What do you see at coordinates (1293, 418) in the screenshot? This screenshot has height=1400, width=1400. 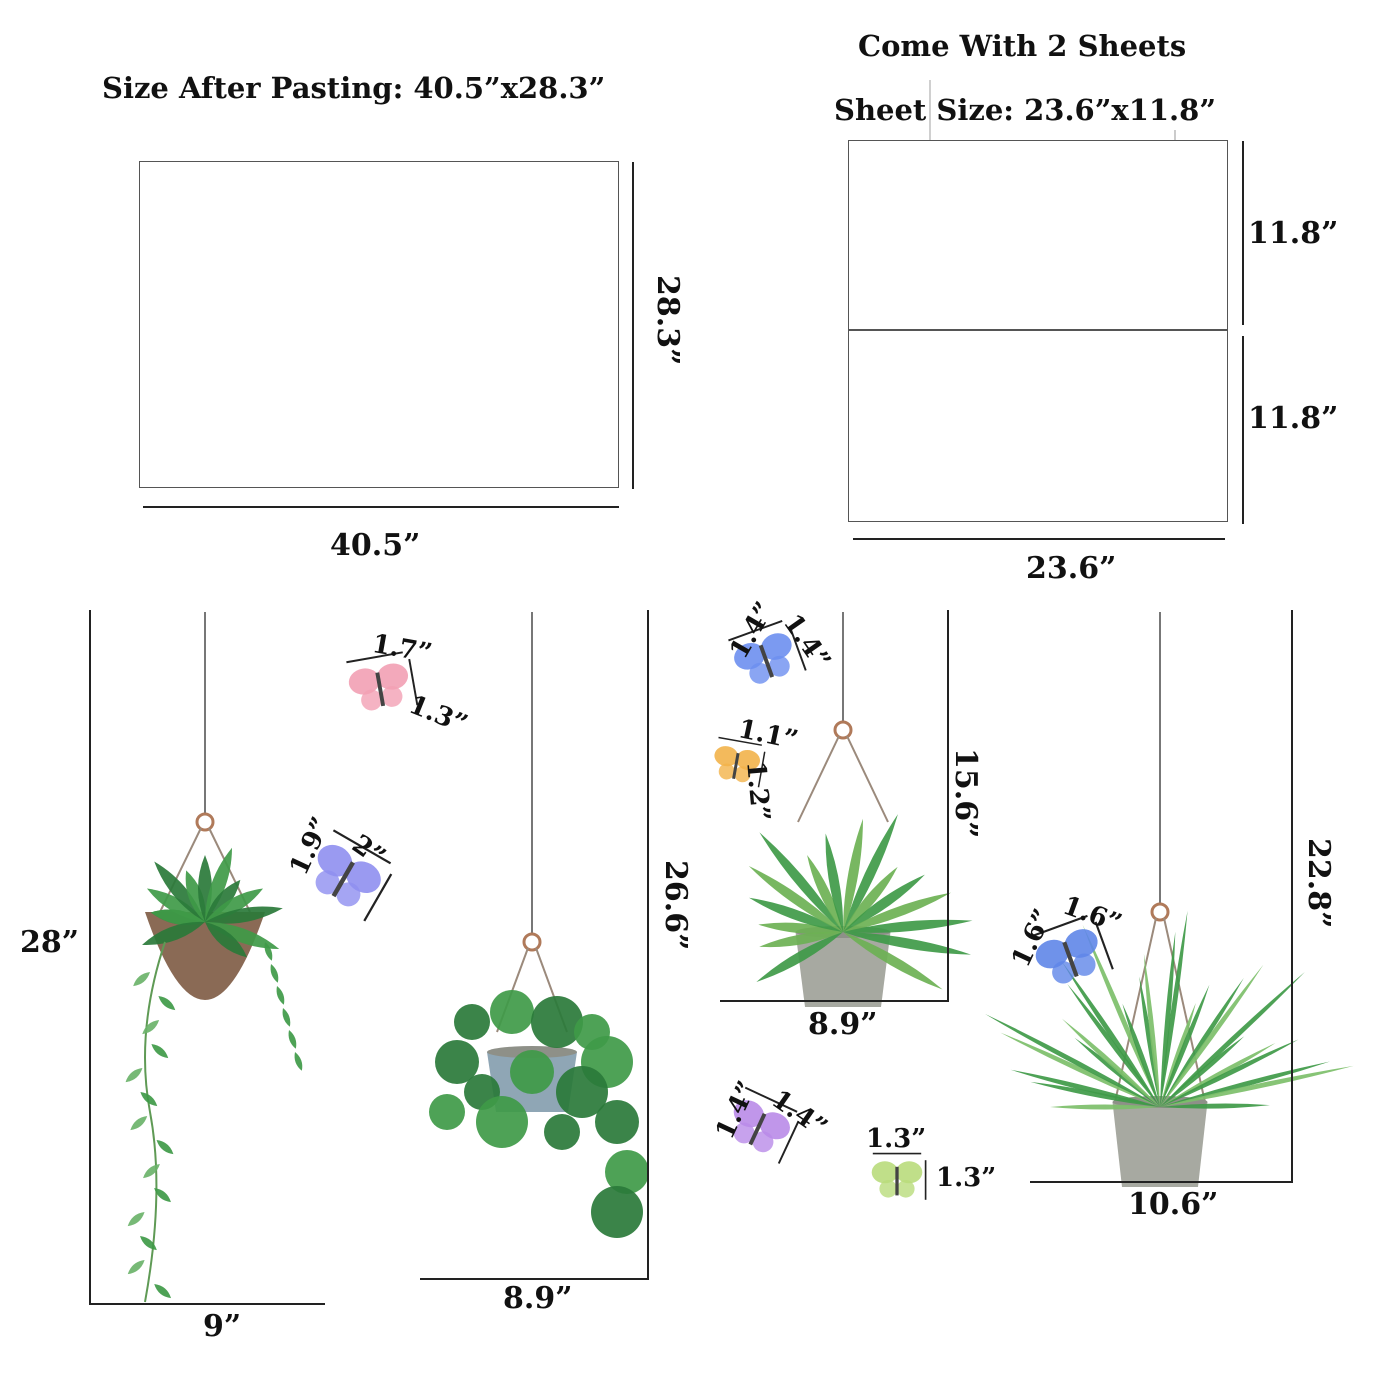 I see `sheet-2-height-label: 11.8”` at bounding box center [1293, 418].